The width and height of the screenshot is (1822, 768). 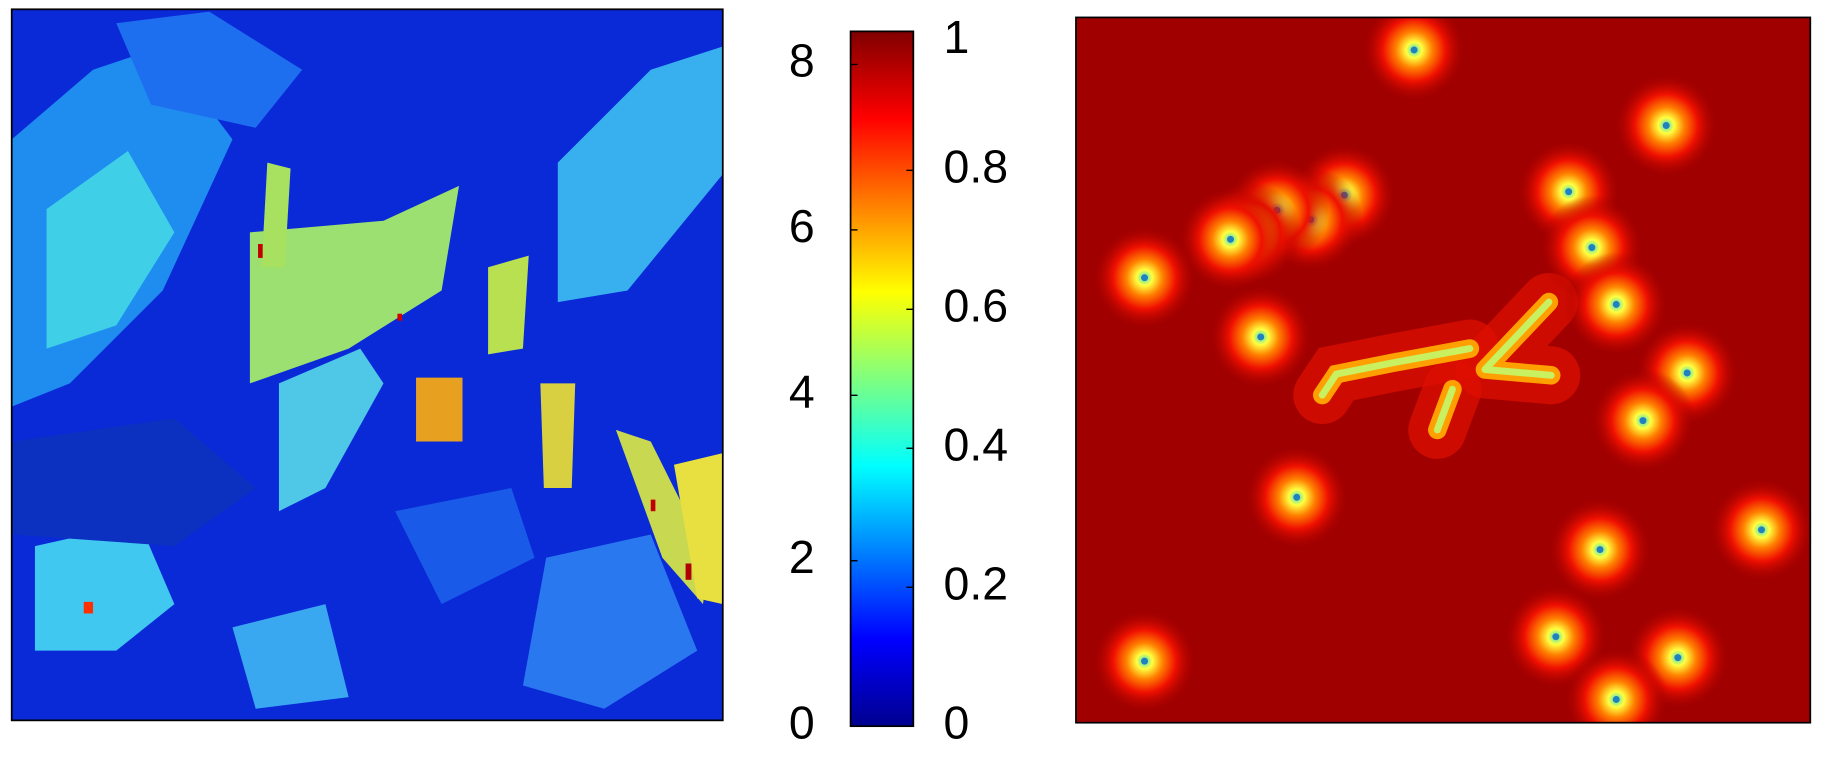 I want to click on y-tick-label: 4, so click(x=802, y=392).